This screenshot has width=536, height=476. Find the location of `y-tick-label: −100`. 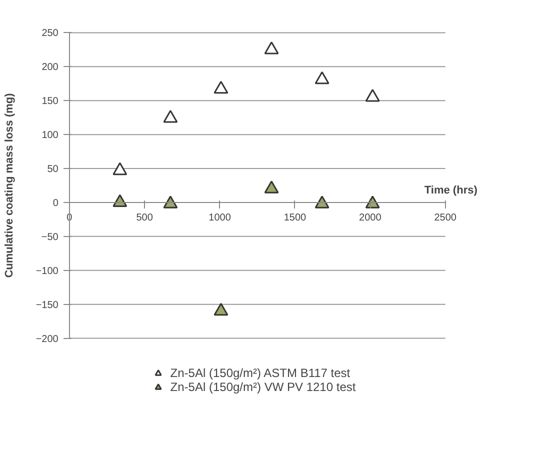

y-tick-label: −100 is located at coordinates (47, 271).